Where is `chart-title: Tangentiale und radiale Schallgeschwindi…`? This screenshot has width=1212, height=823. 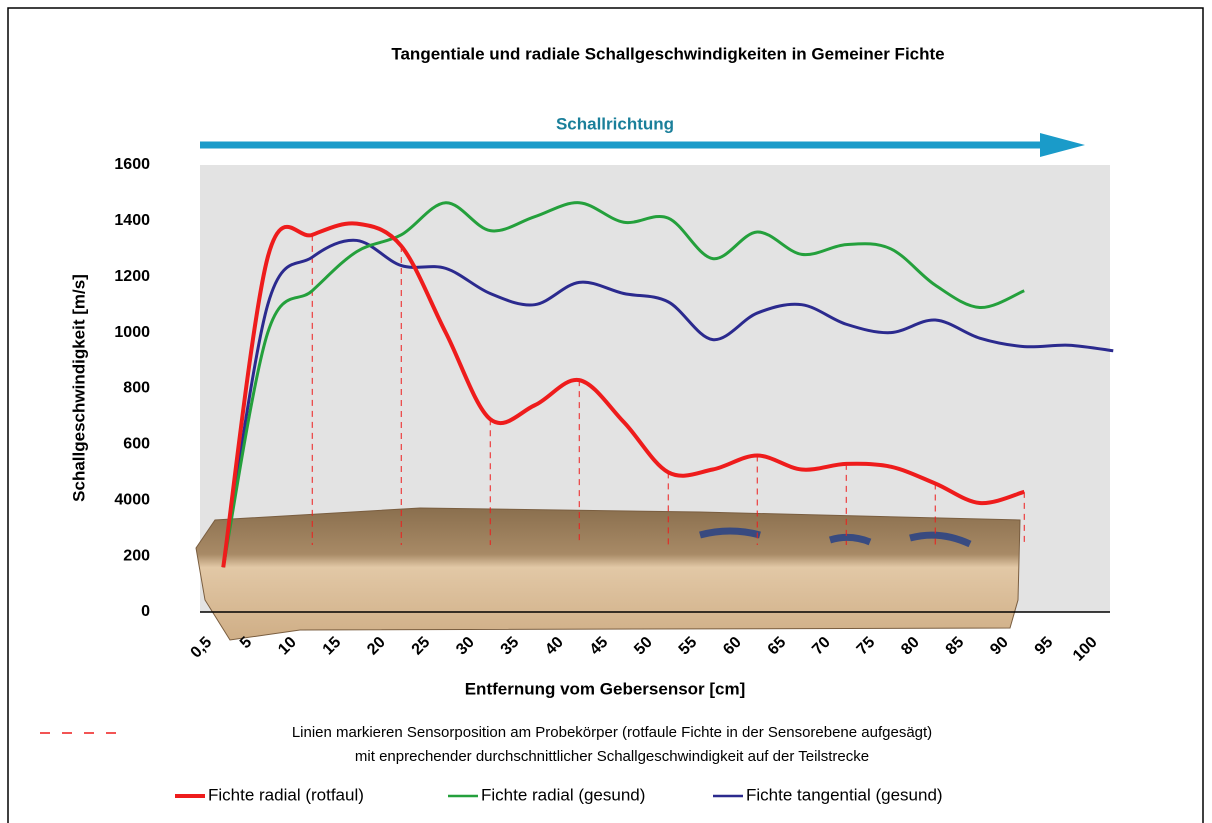 chart-title: Tangentiale und radiale Schallgeschwindi… is located at coordinates (667, 53).